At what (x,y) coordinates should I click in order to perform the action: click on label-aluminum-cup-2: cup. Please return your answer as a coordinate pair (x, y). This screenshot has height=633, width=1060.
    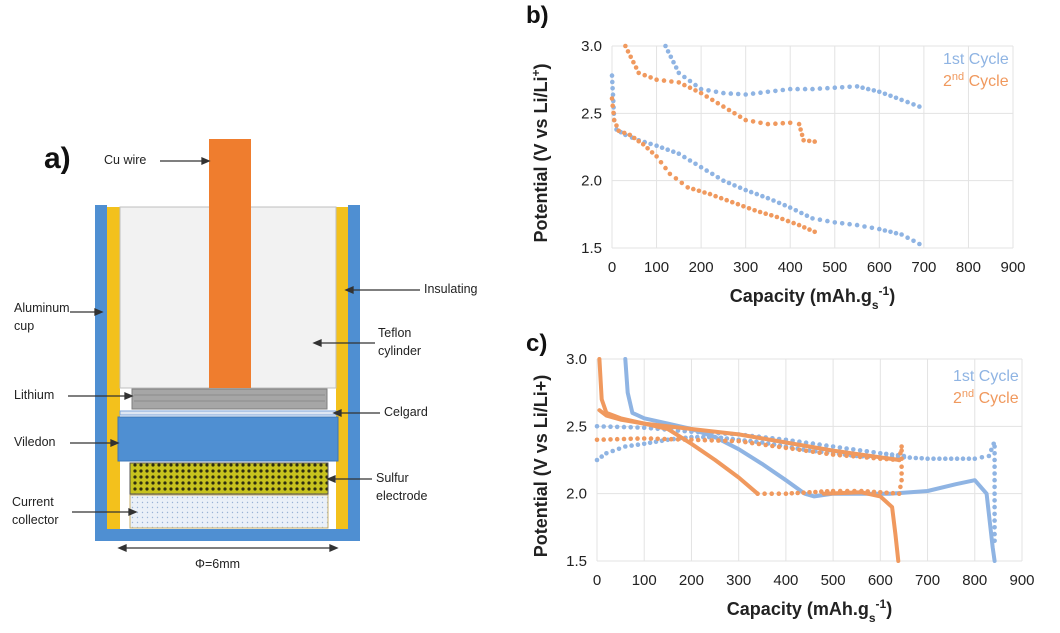
    Looking at the image, I should click on (24, 326).